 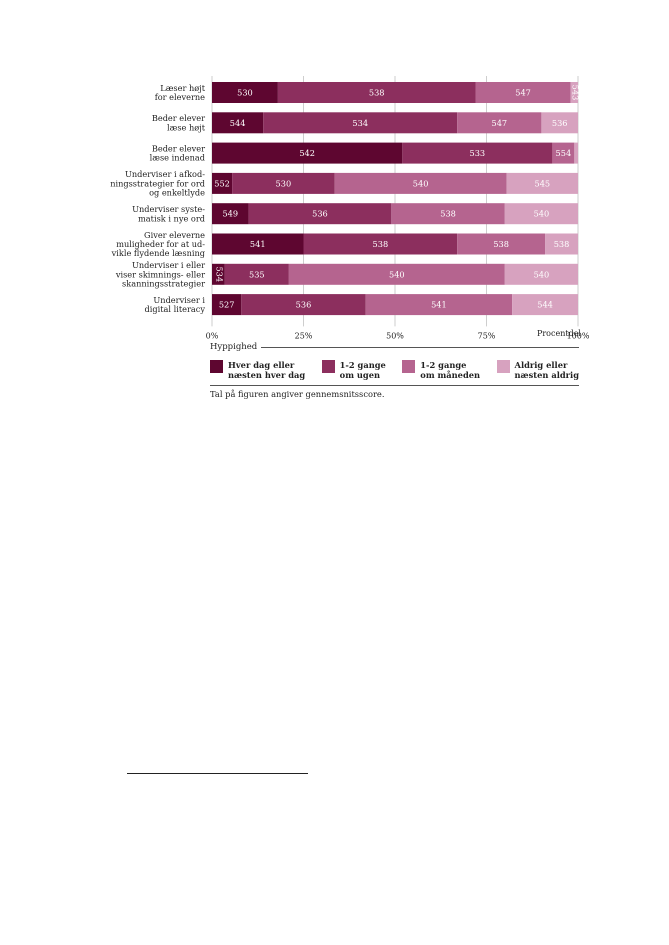 I want to click on x-tick-labels: 0% 25% 50% 75% 100%, so click(x=398, y=335).